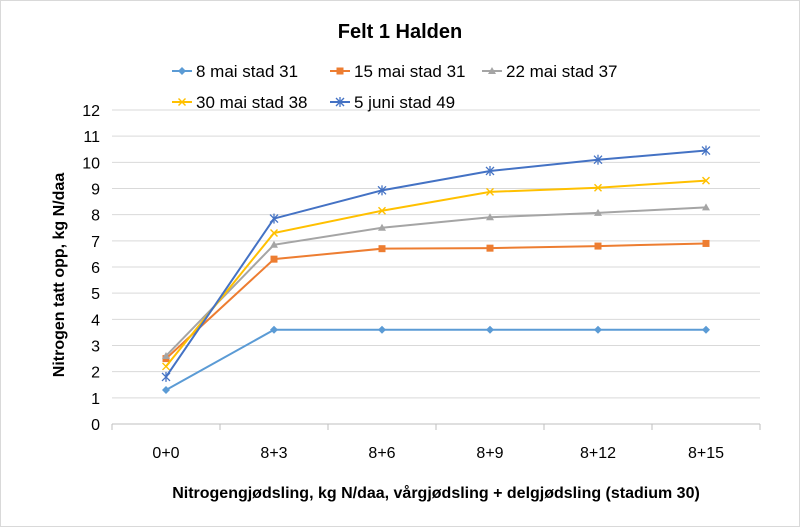 This screenshot has height=527, width=800. Describe the element at coordinates (95, 268) in the screenshot. I see `y-tick-label: 6` at that location.